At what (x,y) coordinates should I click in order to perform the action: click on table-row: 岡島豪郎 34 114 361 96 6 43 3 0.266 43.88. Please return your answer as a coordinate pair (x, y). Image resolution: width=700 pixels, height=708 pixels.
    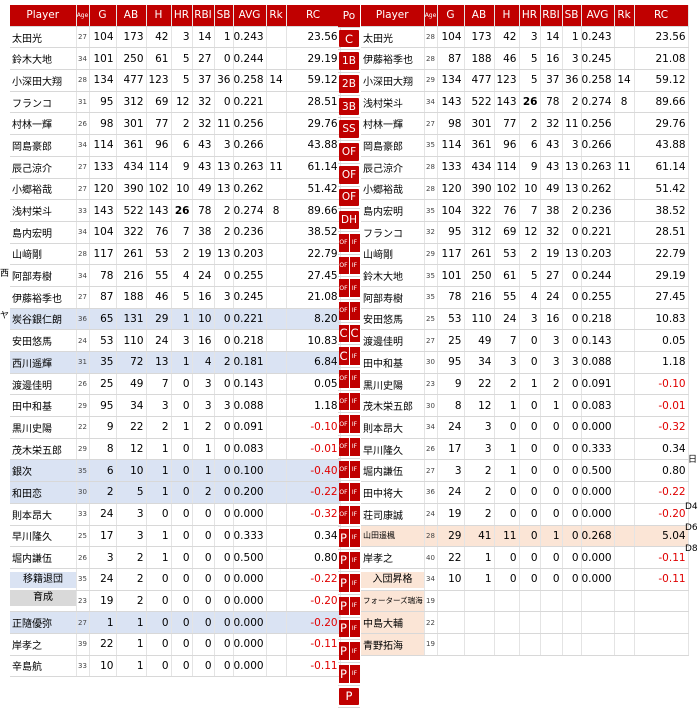
    Looking at the image, I should click on (175, 145).